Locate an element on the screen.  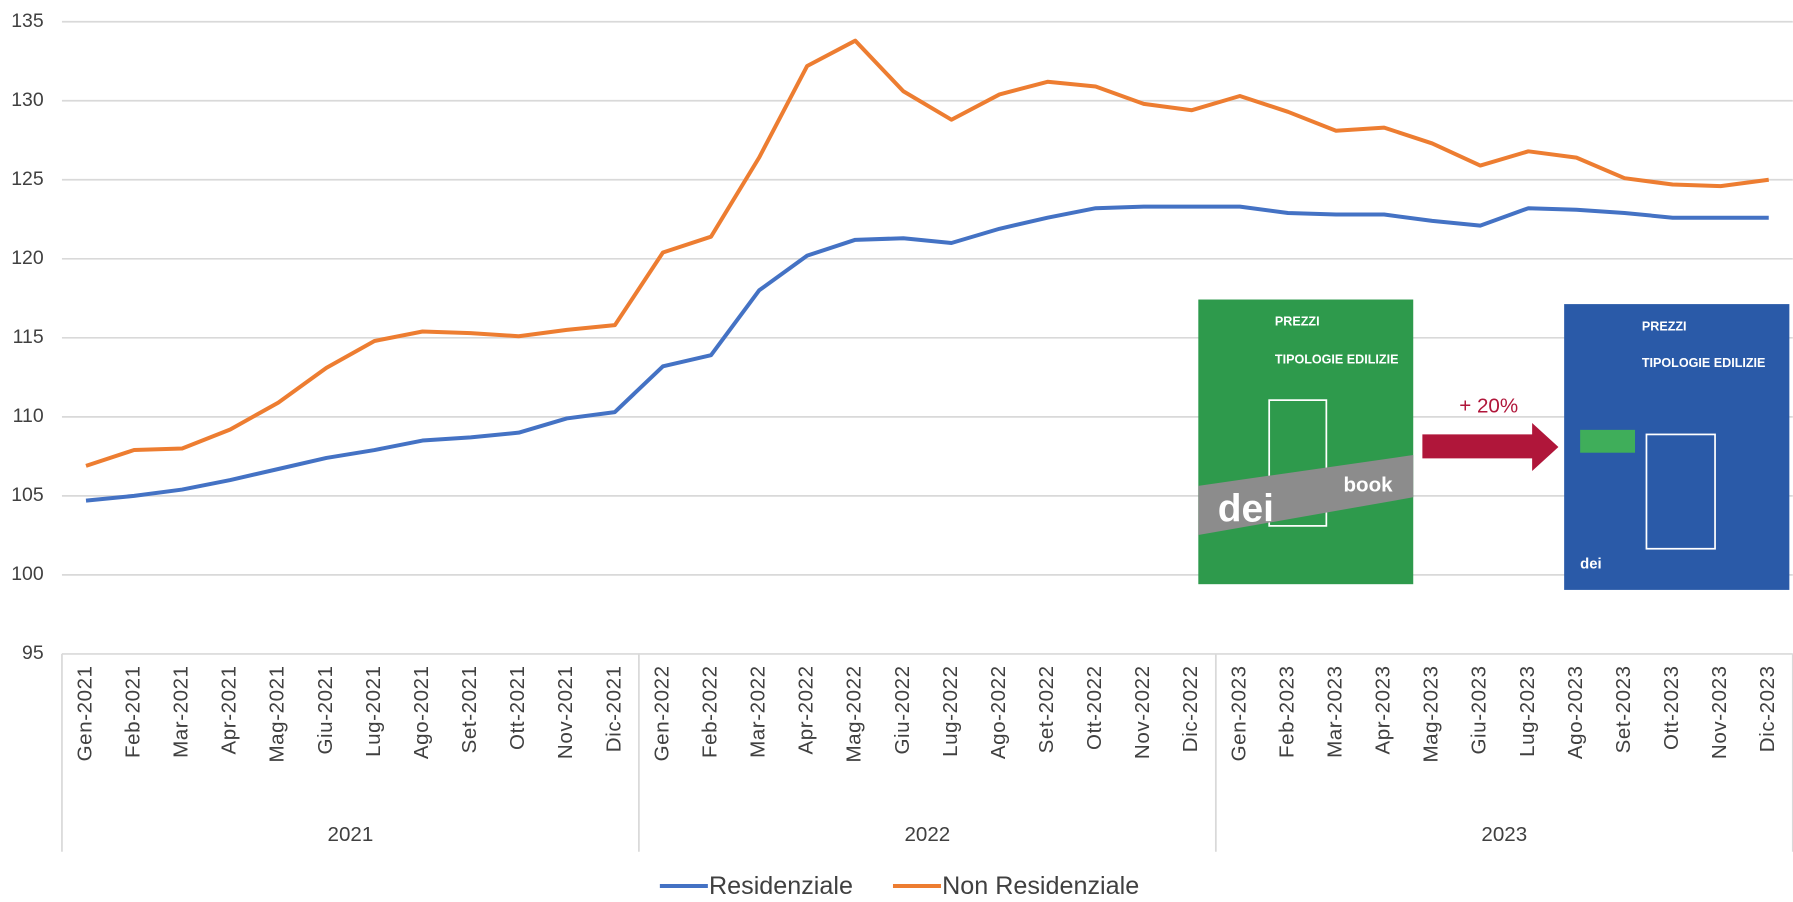
x-tick-label: Apr-2023 is located at coordinates (1383, 709).